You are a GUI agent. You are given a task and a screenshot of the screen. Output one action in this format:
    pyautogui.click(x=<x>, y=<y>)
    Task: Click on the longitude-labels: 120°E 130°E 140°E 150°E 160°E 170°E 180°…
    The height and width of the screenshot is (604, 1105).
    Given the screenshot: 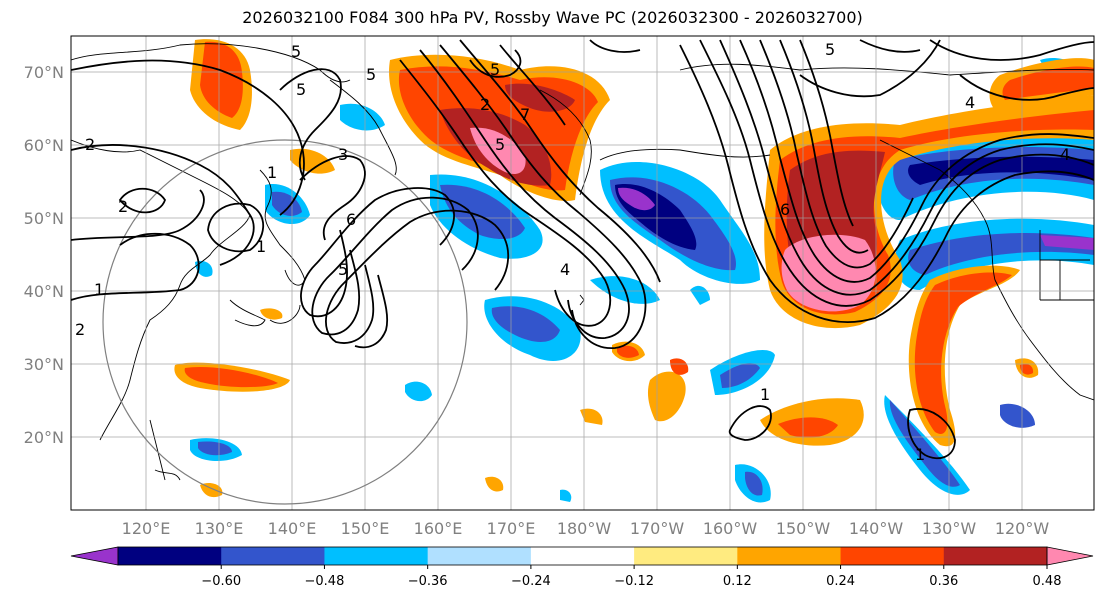 What is the action you would take?
    pyautogui.click(x=586, y=528)
    